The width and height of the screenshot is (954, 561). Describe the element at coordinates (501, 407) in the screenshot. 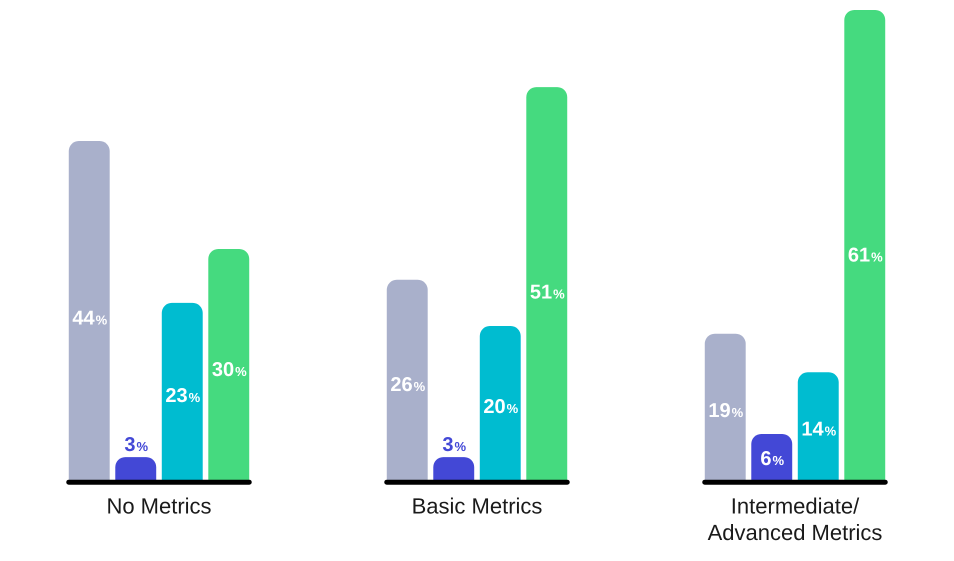

I see `data-label: 20%` at that location.